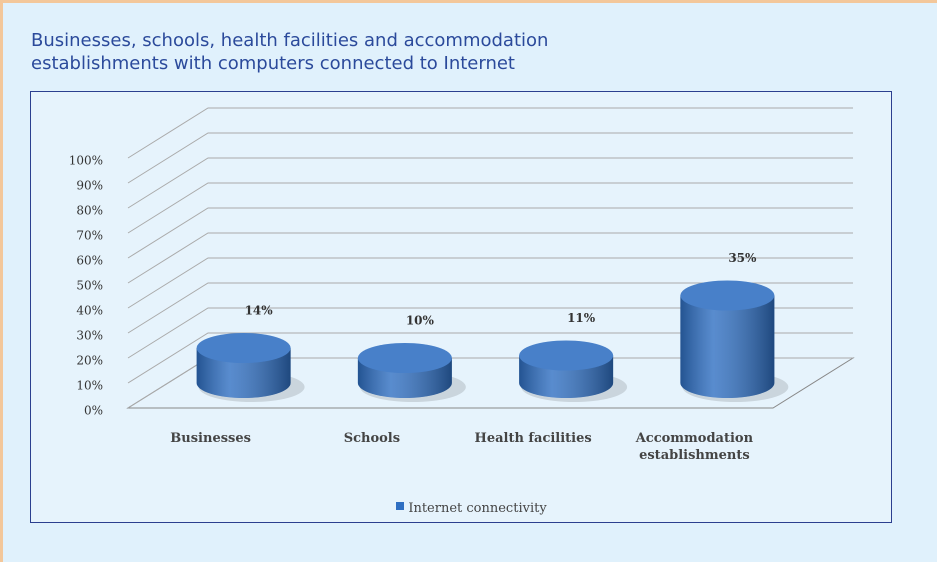  What do you see at coordinates (581, 318) in the screenshot?
I see `value-label: 11%` at bounding box center [581, 318].